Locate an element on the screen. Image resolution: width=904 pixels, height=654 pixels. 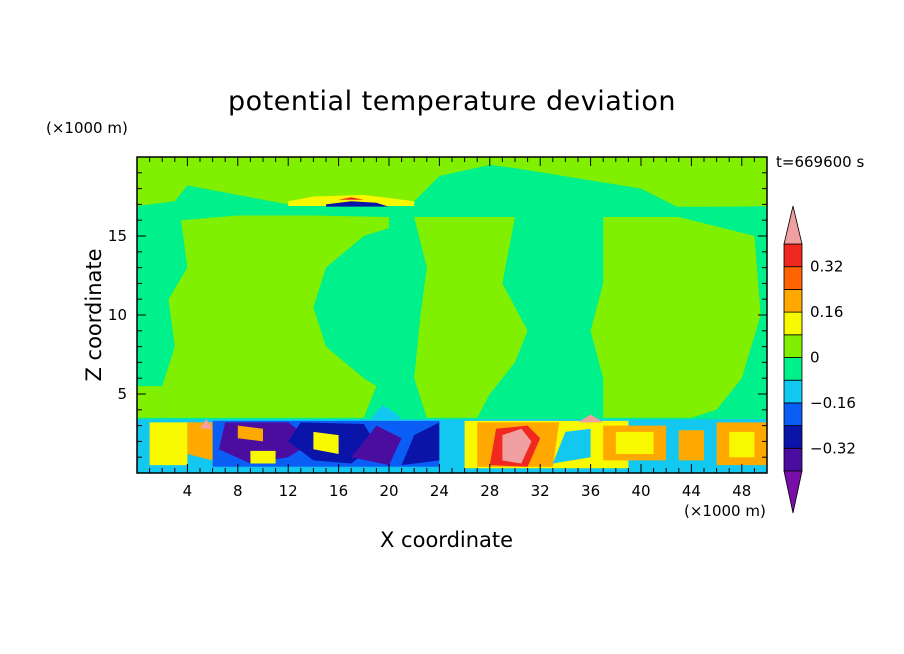
colorbar-tick-label: 0.32 is located at coordinates (826, 267).